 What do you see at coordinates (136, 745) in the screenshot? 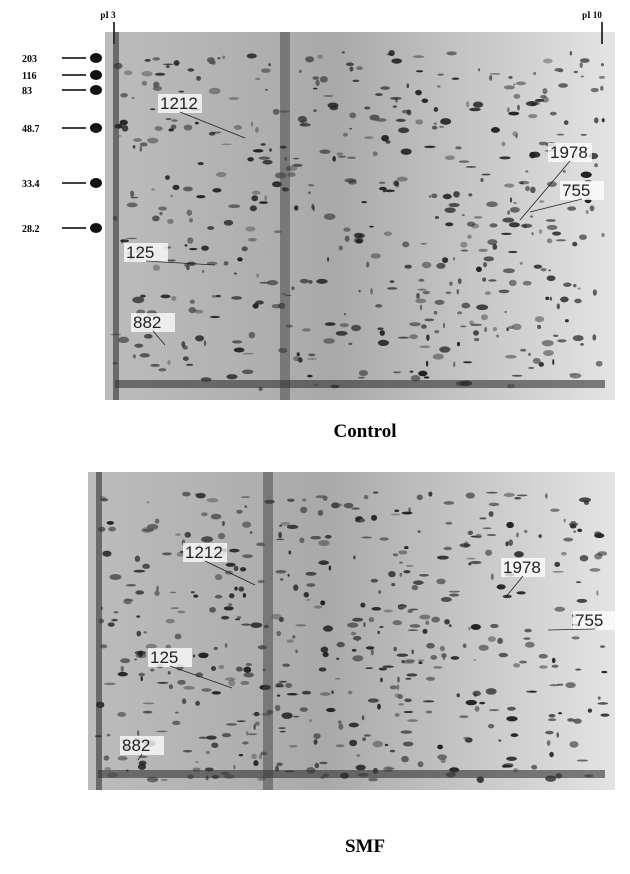
I see `spot-label: 882` at bounding box center [136, 745].